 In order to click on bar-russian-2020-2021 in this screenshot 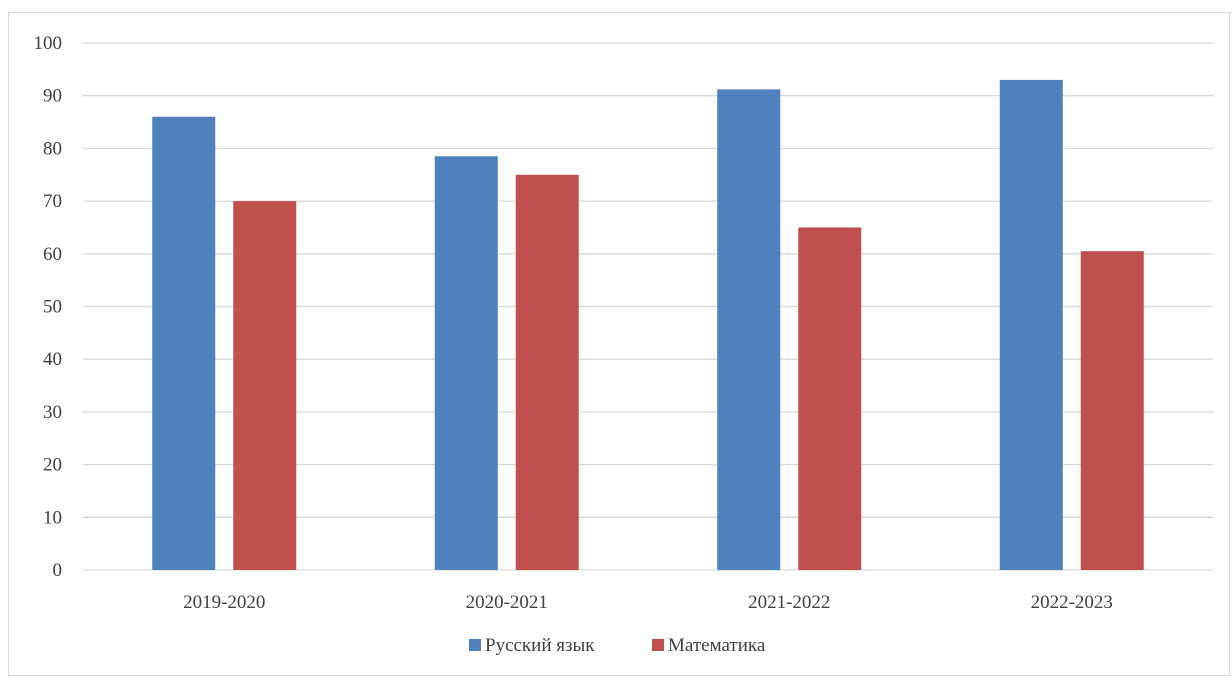, I will do `click(466, 363)`.